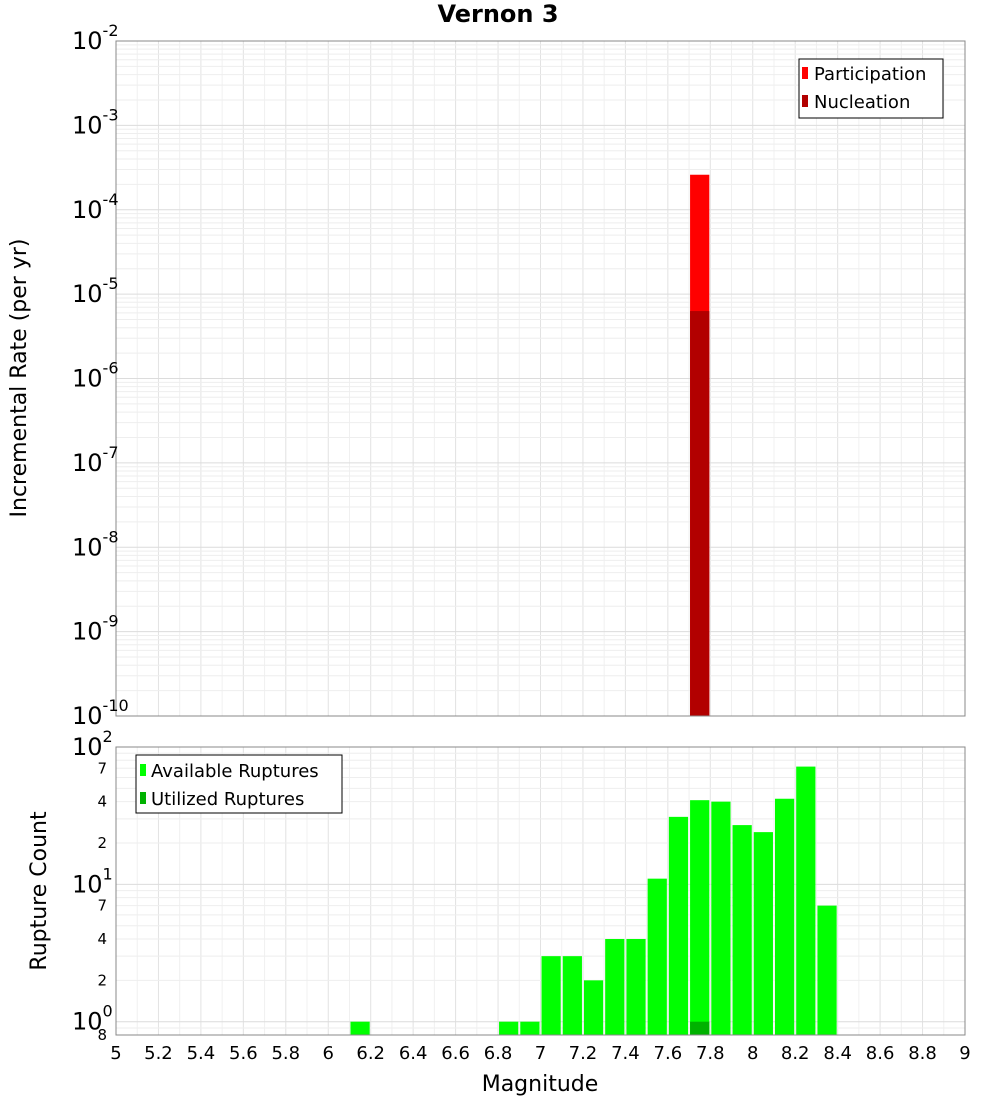 The image size is (1000, 1100). I want to click on x-tick-label: 8.6, so click(880, 1053).